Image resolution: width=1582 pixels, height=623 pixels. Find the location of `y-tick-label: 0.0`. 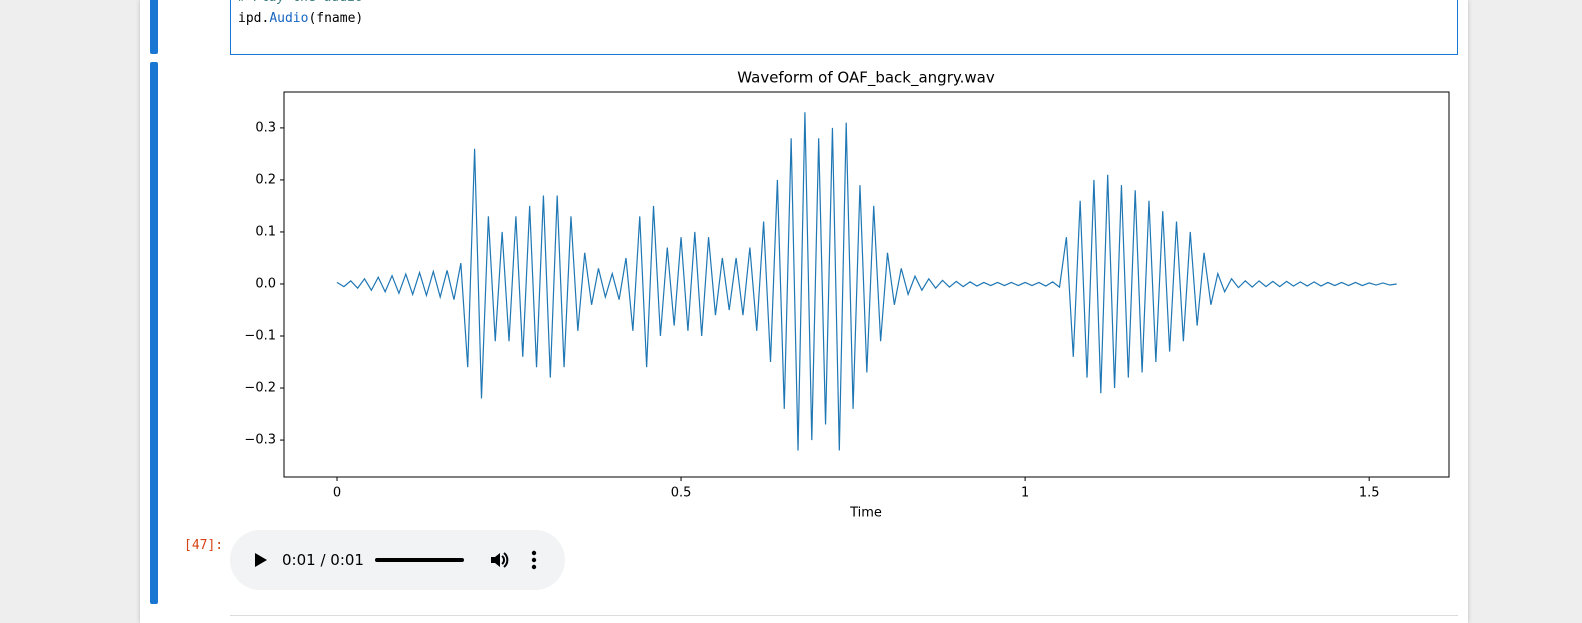

y-tick-label: 0.0 is located at coordinates (265, 283).